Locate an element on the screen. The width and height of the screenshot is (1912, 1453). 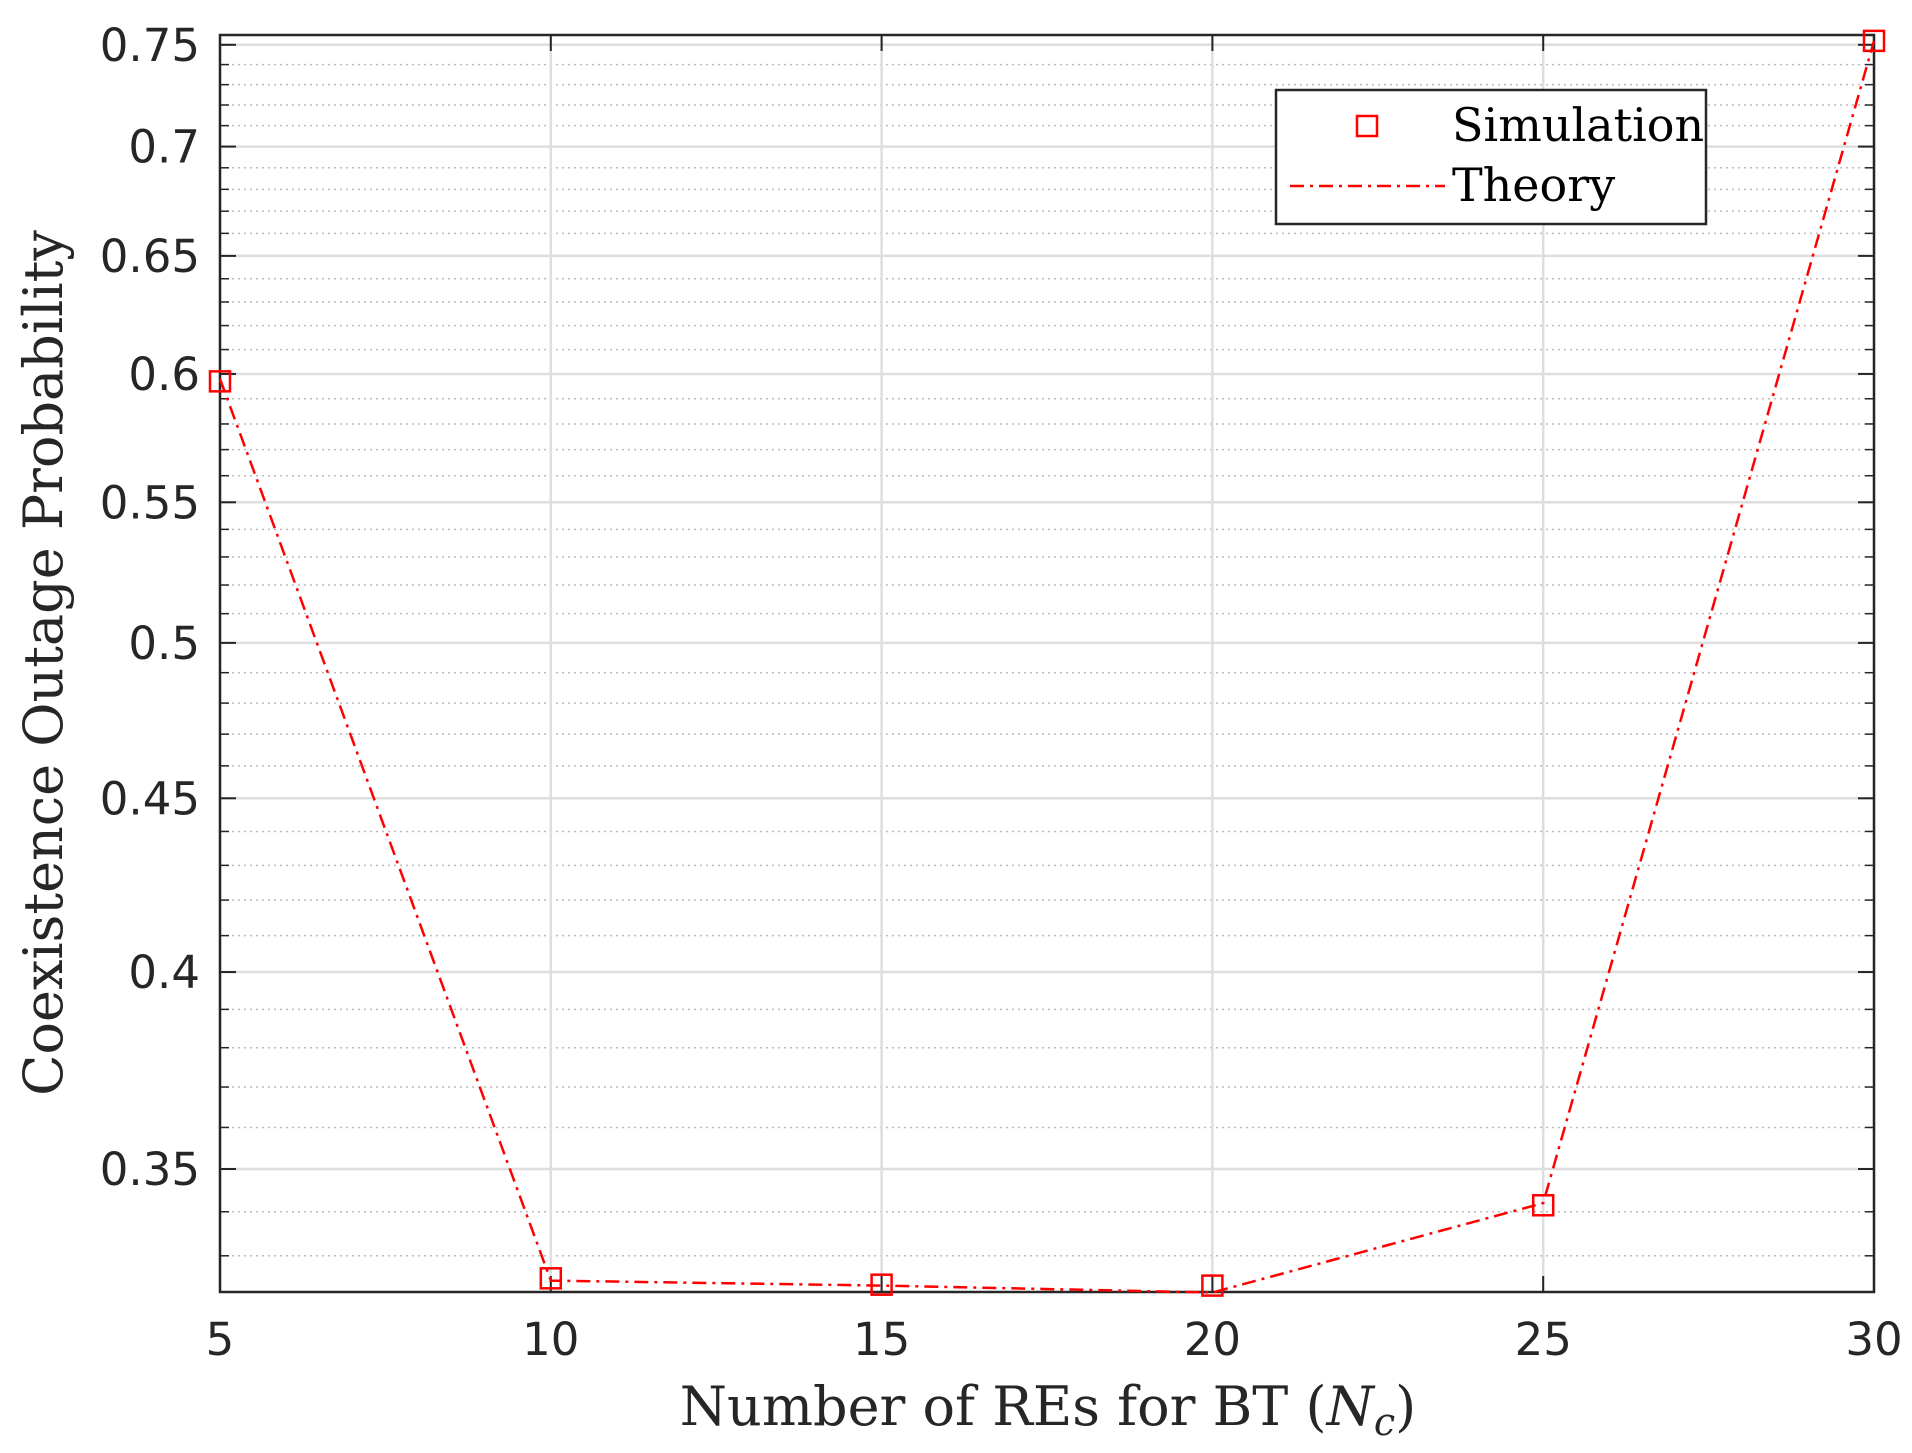
y-tick-label: 0.75 is located at coordinates (150, 45).